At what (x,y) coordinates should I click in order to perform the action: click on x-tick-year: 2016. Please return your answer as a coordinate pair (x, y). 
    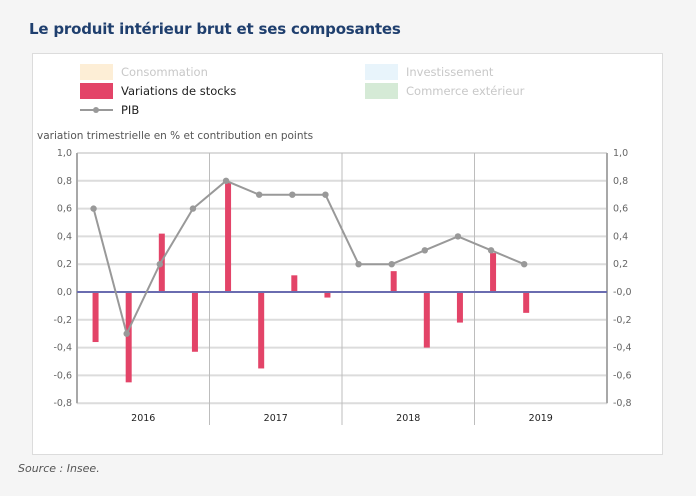
    Looking at the image, I should click on (143, 418).